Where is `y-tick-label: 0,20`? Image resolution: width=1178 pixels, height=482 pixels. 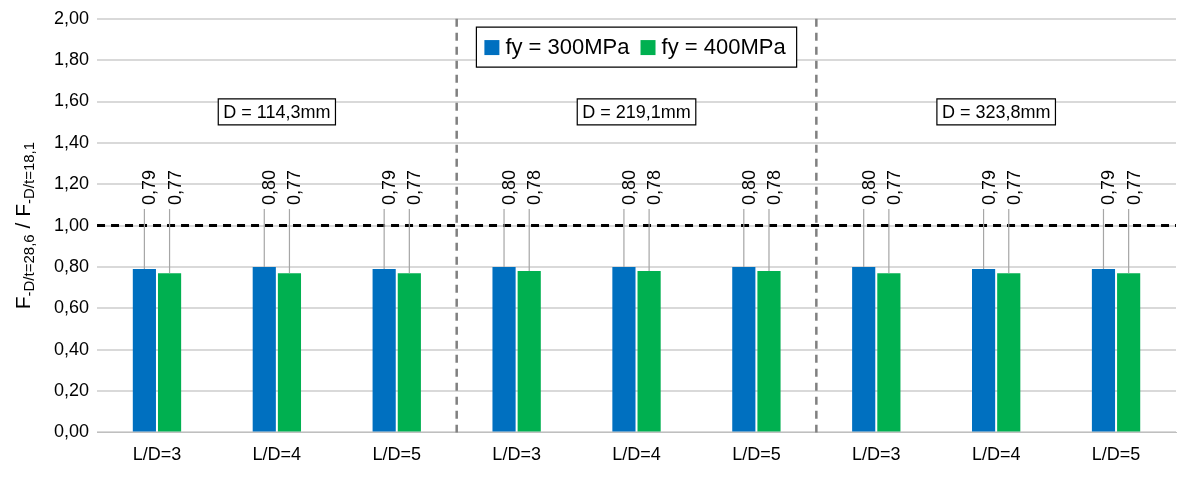
y-tick-label: 0,20 is located at coordinates (71, 390).